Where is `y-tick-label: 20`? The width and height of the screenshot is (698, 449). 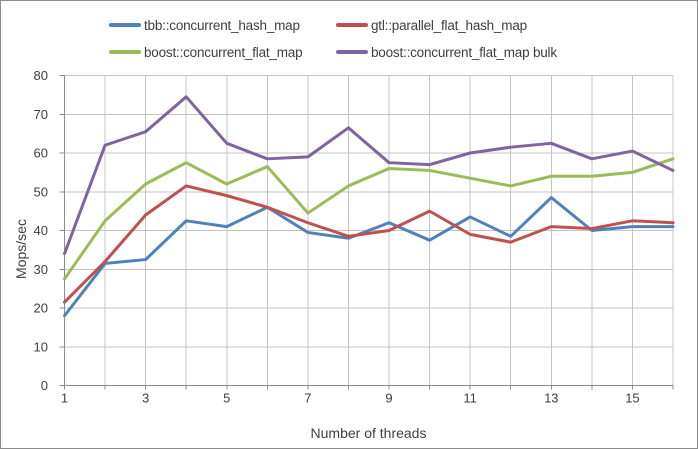
y-tick-label: 20 is located at coordinates (41, 308).